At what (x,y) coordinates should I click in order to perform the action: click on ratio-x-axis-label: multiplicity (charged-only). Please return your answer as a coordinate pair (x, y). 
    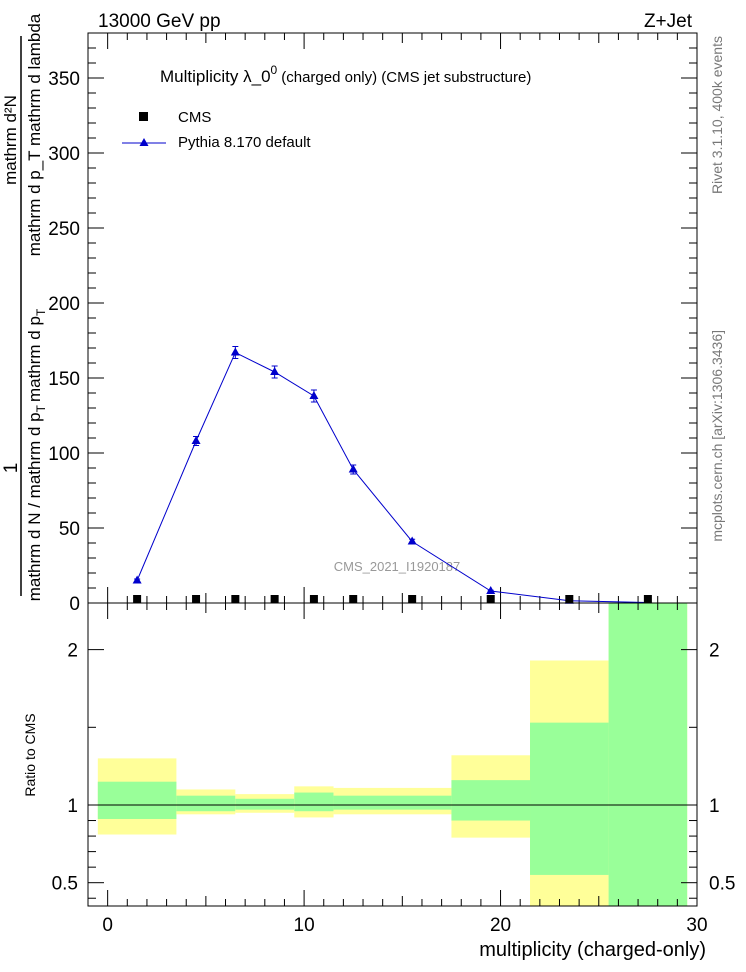
    Looking at the image, I should click on (592, 950).